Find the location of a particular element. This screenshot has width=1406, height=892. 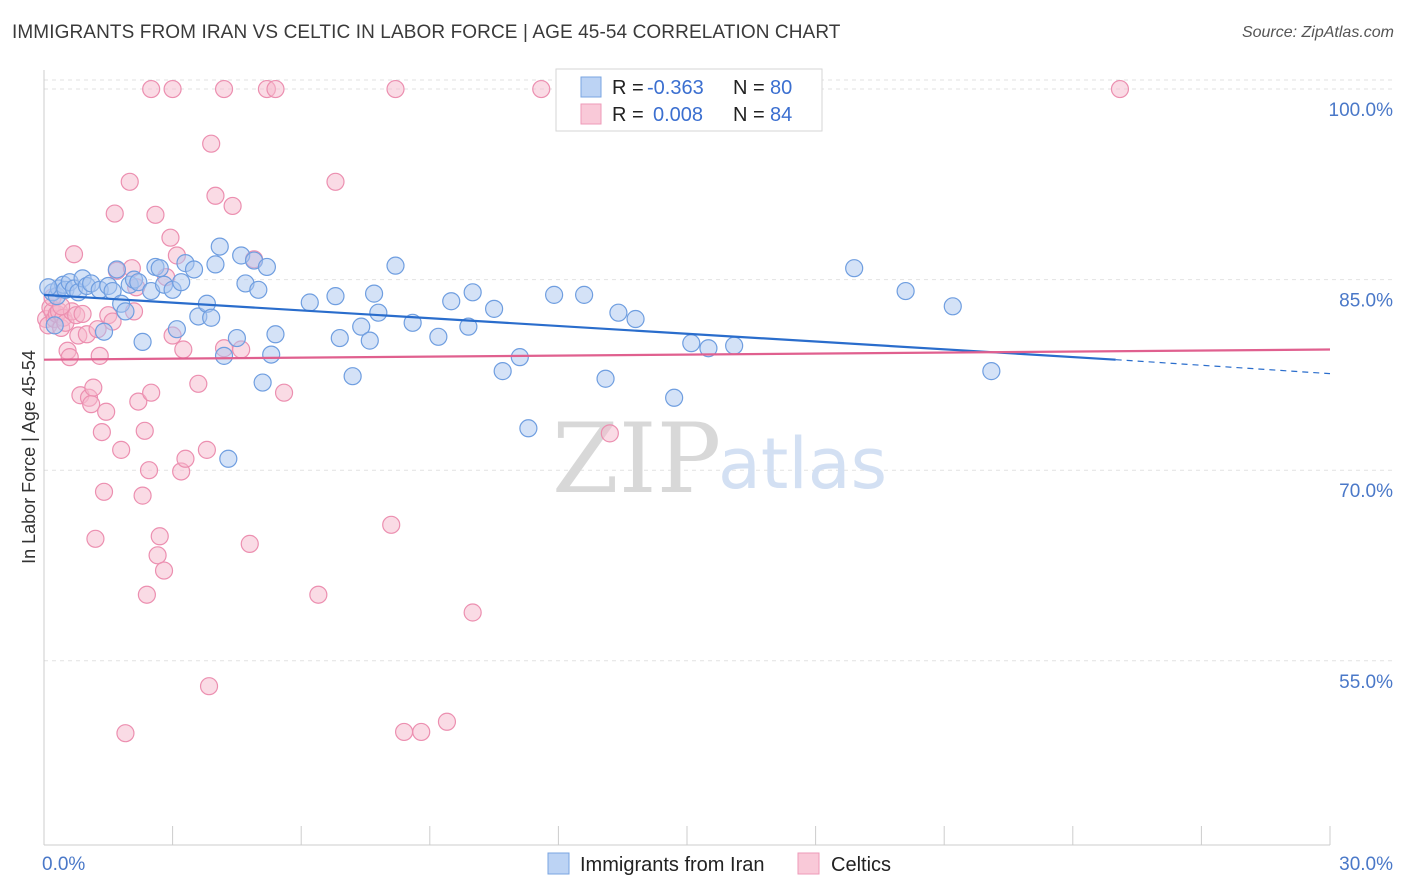

series-legend-label-celtics: Celtics is located at coordinates (861, 865).